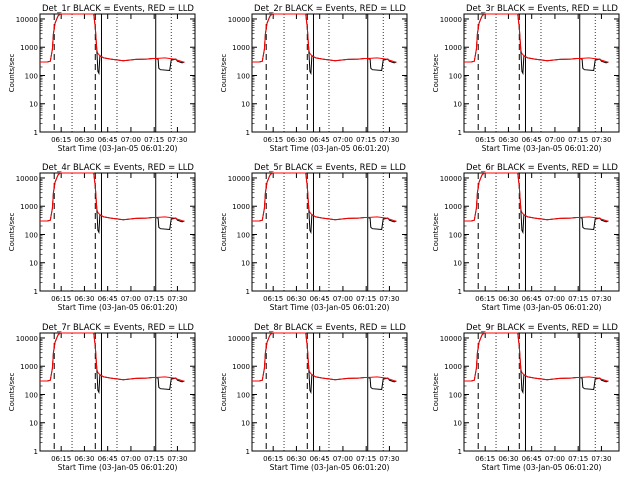  What do you see at coordinates (330, 168) in the screenshot?
I see `chart-title: Det_5r BLACK = Events, RED = LLD` at bounding box center [330, 168].